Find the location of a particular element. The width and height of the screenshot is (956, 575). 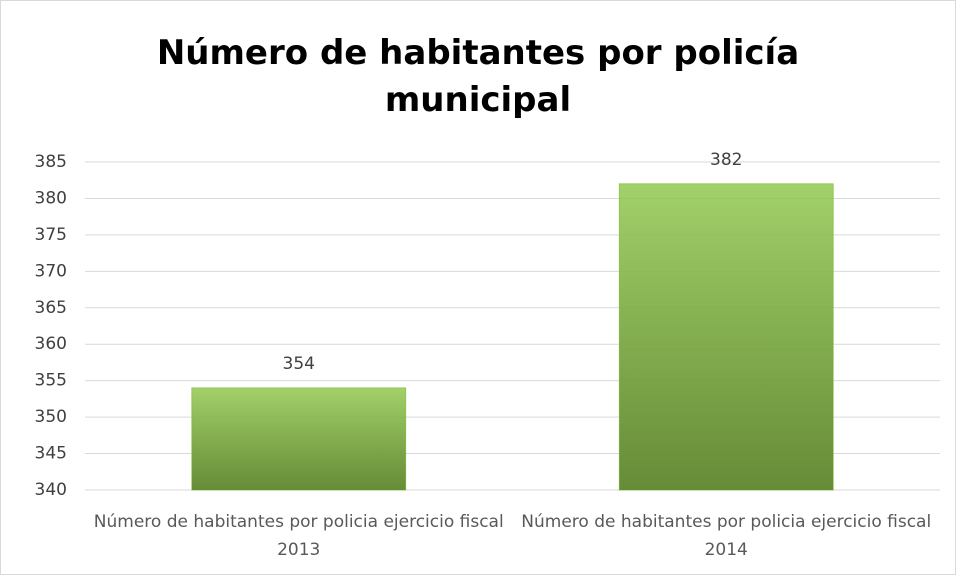

y-tick-label: 375 is located at coordinates (51, 235).